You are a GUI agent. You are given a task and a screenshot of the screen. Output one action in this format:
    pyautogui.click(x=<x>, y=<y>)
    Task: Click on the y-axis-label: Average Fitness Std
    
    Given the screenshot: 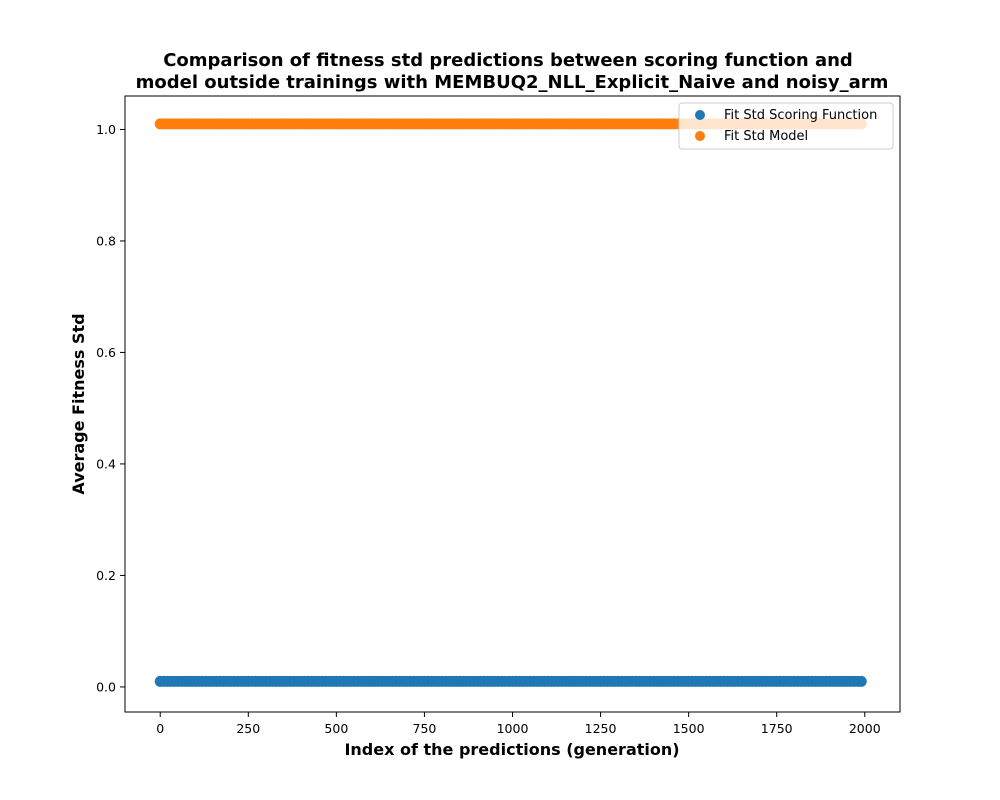 What is the action you would take?
    pyautogui.click(x=78, y=403)
    